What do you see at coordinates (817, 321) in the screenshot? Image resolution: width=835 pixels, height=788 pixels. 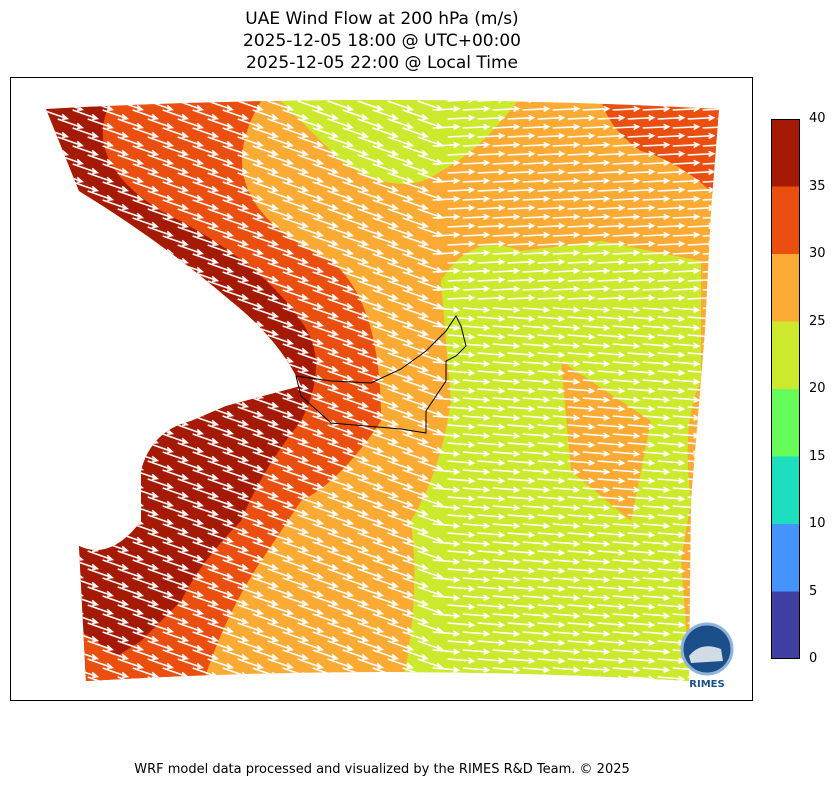 I see `colorbar-tick-label: 25` at bounding box center [817, 321].